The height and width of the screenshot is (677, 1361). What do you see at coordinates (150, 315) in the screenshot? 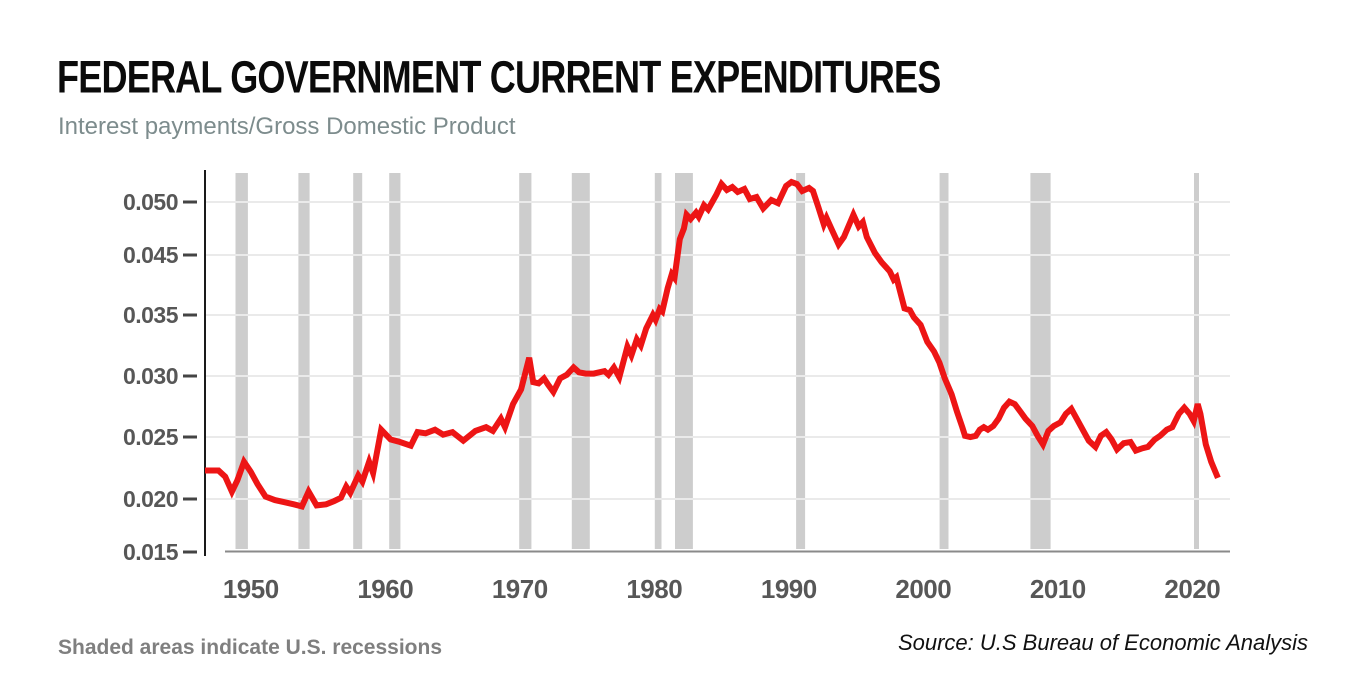
I see `y-tick-label: 0.035` at bounding box center [150, 315].